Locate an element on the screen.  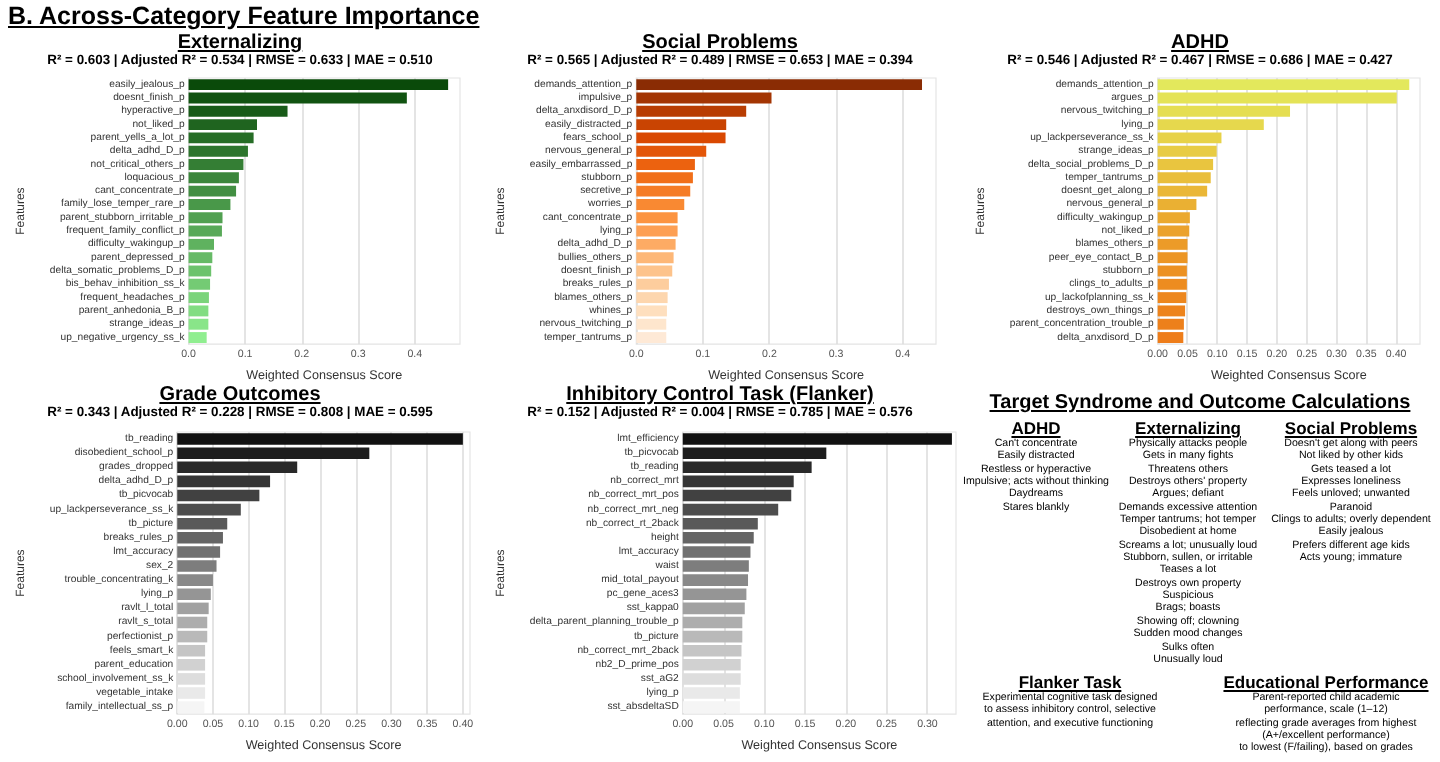
chart-title: Inhibitory Control Task (Flanker) is located at coordinates (720, 395).